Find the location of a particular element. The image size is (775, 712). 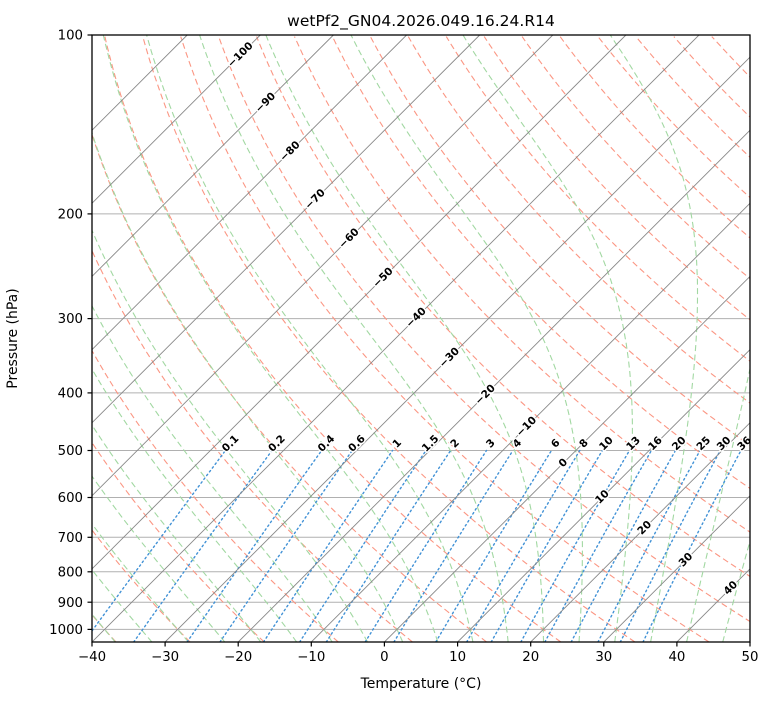

y-tick-label: 900 is located at coordinates (70, 603).